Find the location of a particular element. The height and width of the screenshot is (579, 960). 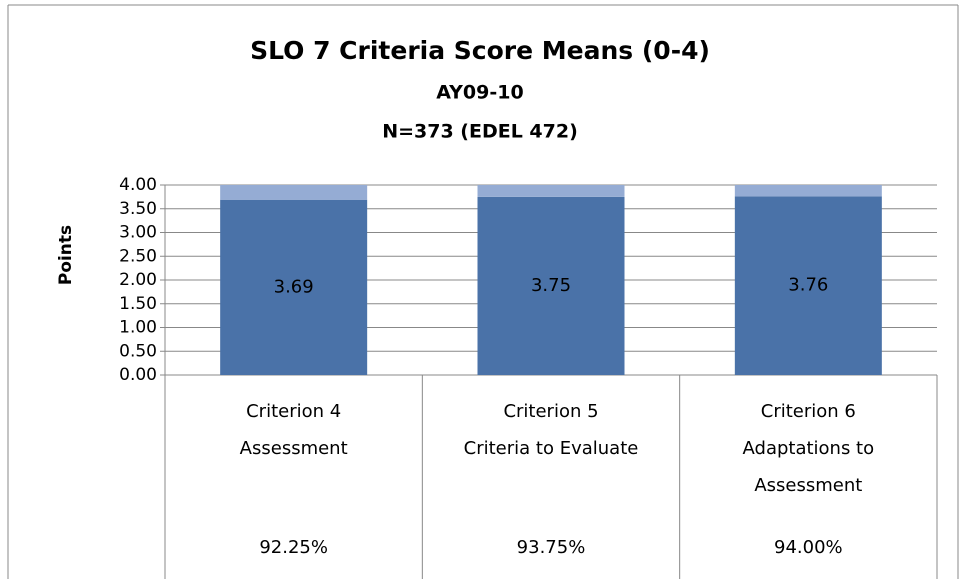

y-tick-label: 3.00 is located at coordinates (138, 233).